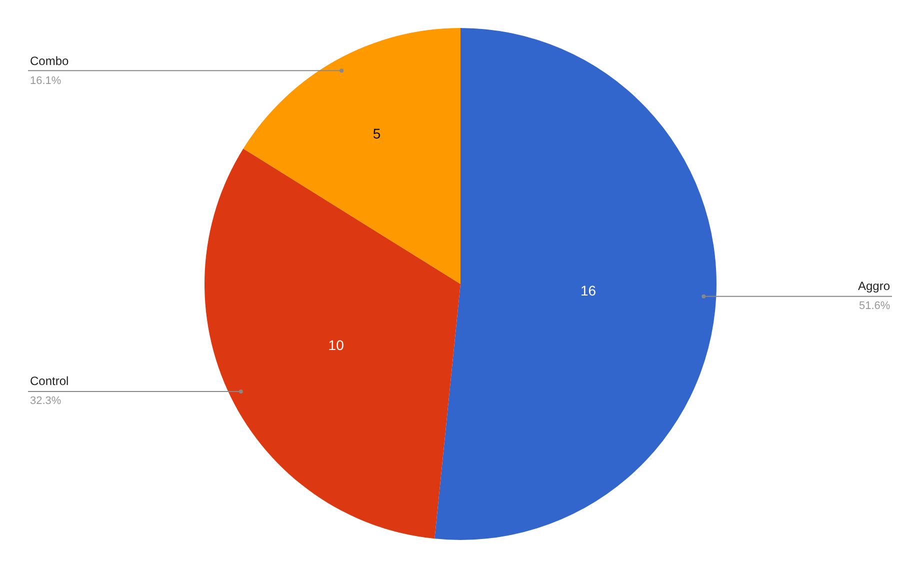 Image resolution: width=921 pixels, height=569 pixels. What do you see at coordinates (46, 401) in the screenshot?
I see `text: 32.3%` at bounding box center [46, 401].